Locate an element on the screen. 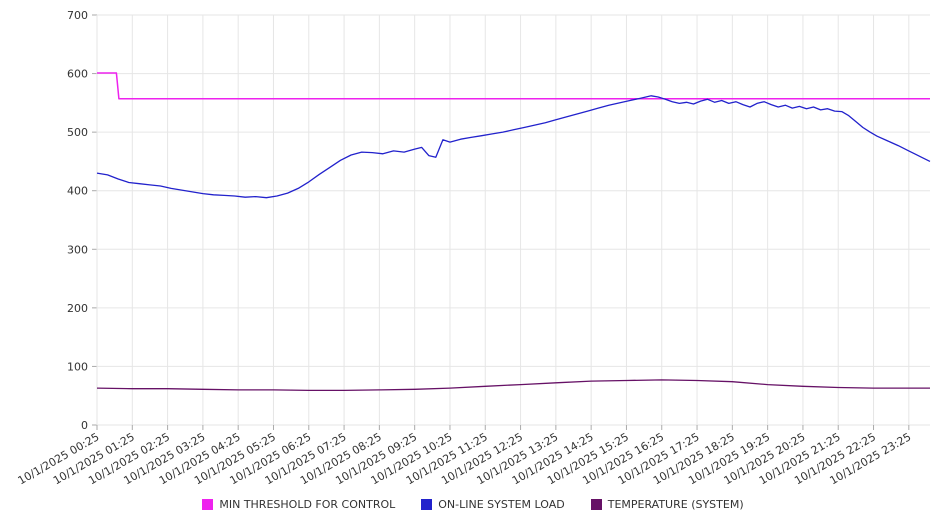  svg-text: 100 is located at coordinates (77, 366).